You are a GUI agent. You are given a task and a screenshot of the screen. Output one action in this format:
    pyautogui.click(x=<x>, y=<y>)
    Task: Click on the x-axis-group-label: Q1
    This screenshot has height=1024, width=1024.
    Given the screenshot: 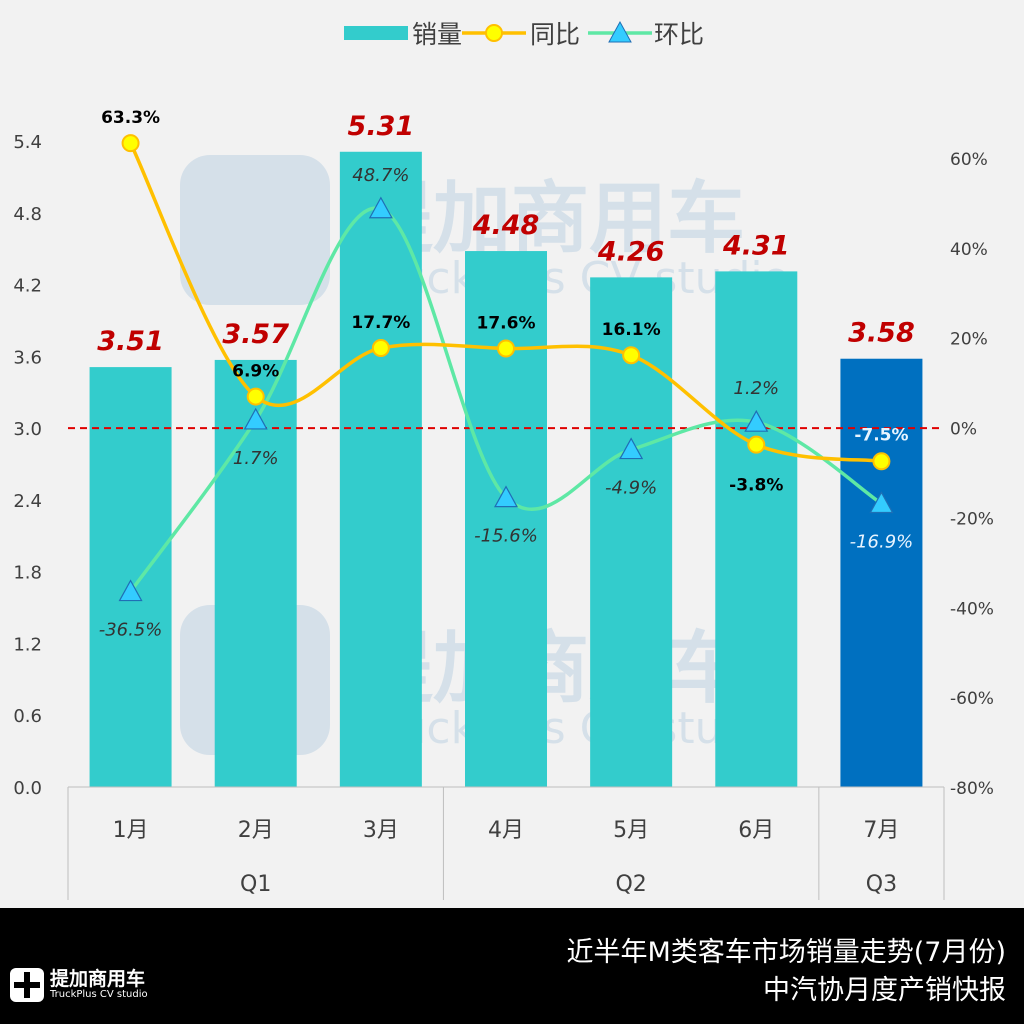 What is the action you would take?
    pyautogui.click(x=255, y=884)
    